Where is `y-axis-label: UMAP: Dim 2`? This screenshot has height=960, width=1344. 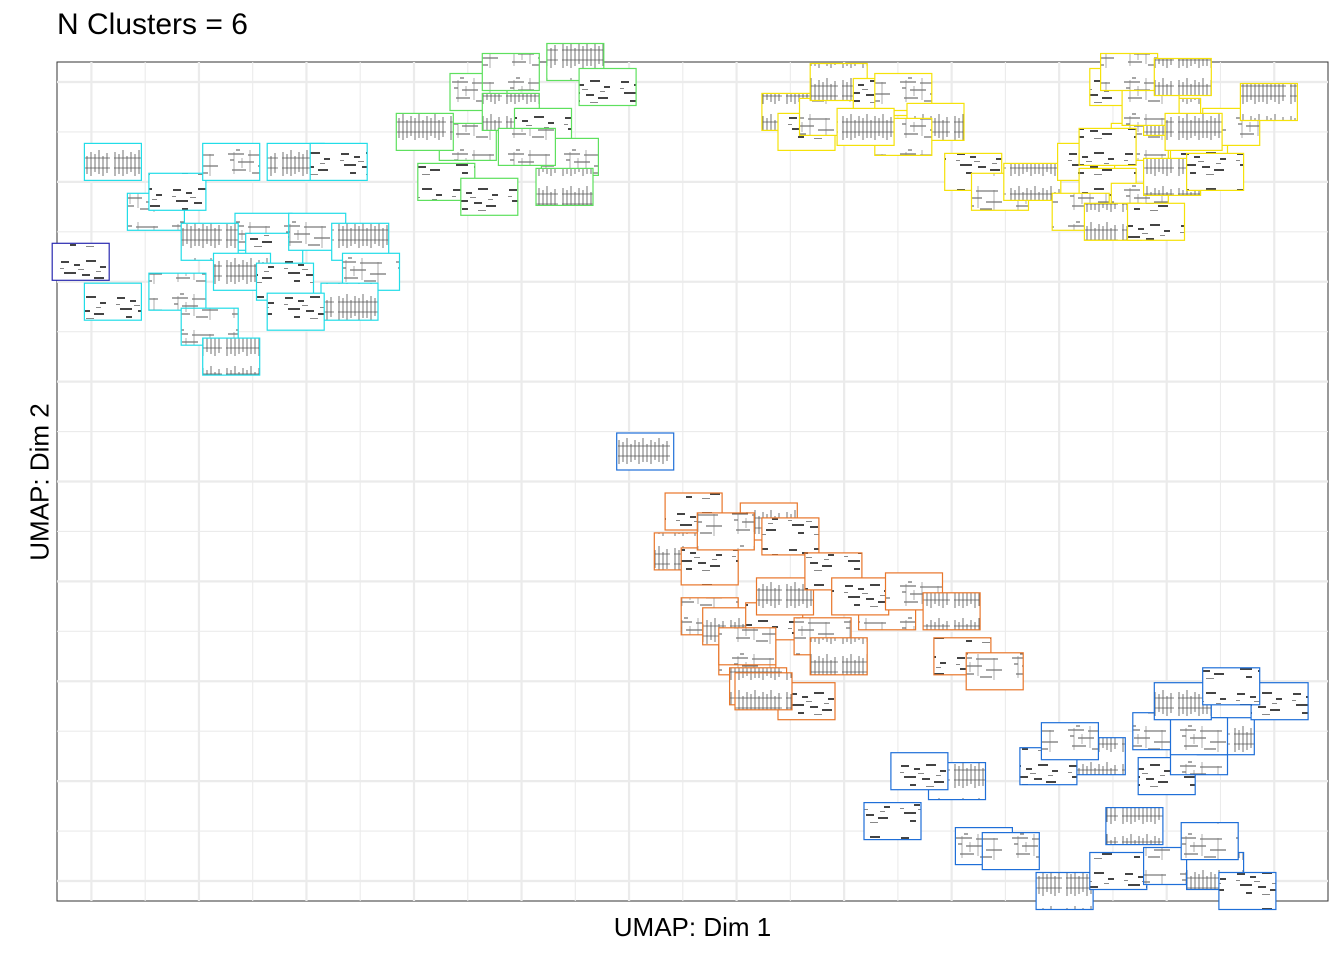
y-axis-label: UMAP: Dim 2 is located at coordinates (39, 482).